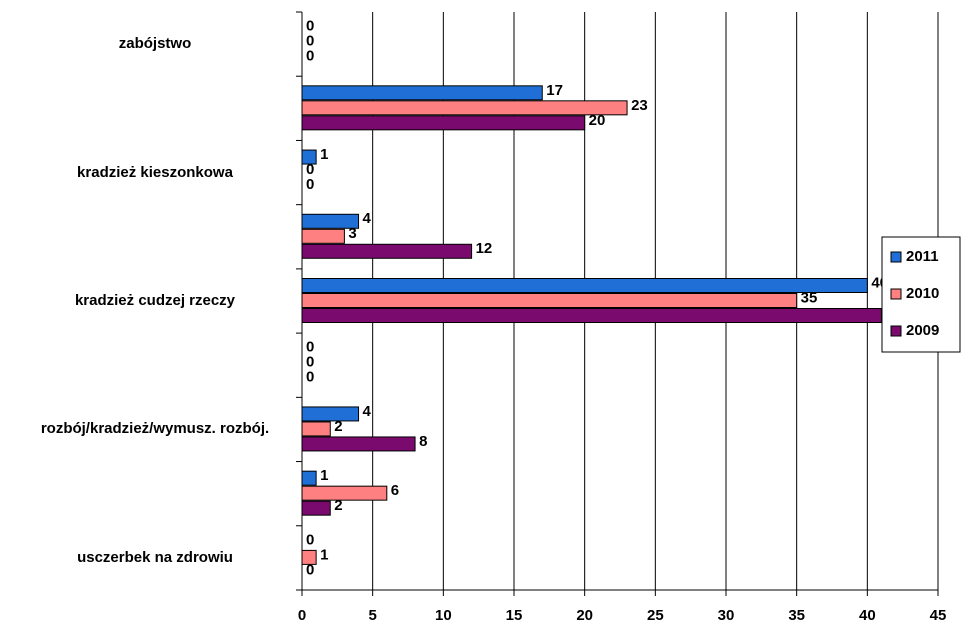  I want to click on data-label: 23, so click(639, 105).